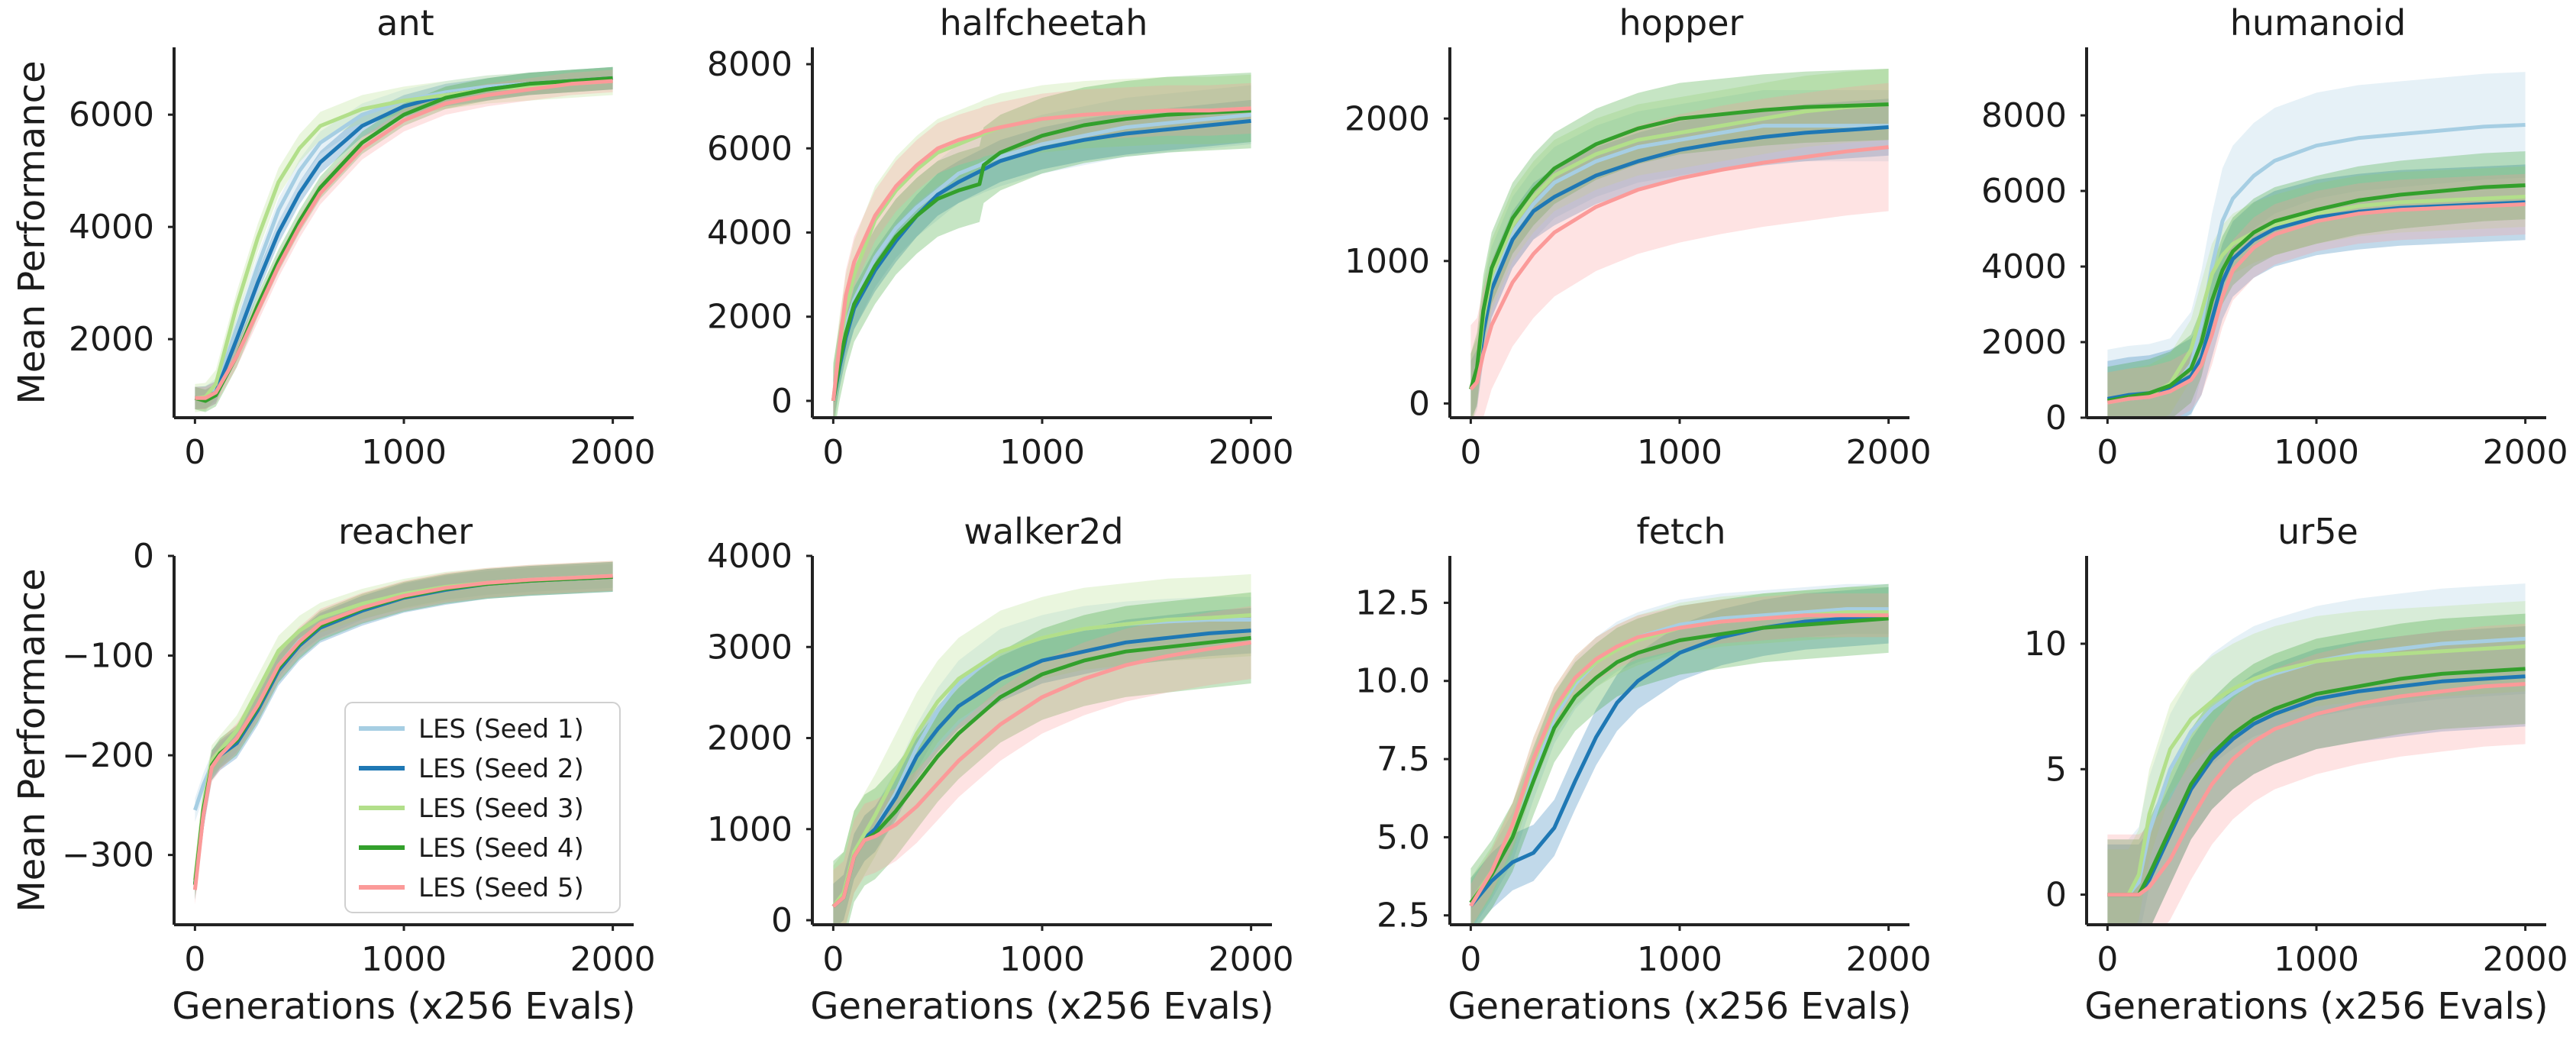 This screenshot has height=1037, width=2576. I want to click on subplot-hopper: 0 1000 2000 0 1000 2000 hopper, so click(1638, 237).